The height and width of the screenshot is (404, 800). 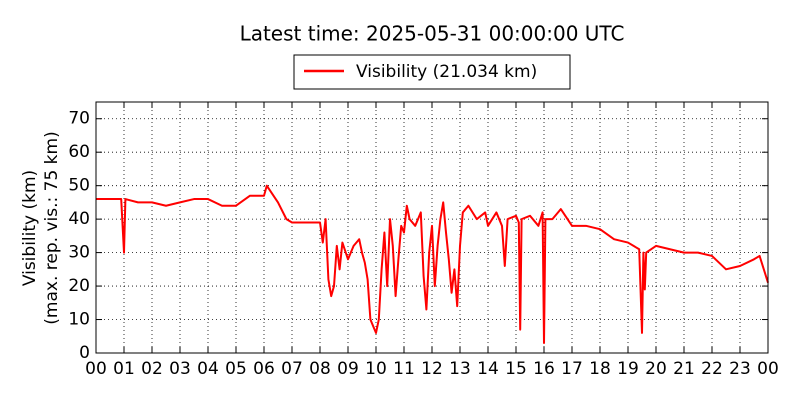 What do you see at coordinates (628, 369) in the screenshot?
I see `x-tick-label: 19` at bounding box center [628, 369].